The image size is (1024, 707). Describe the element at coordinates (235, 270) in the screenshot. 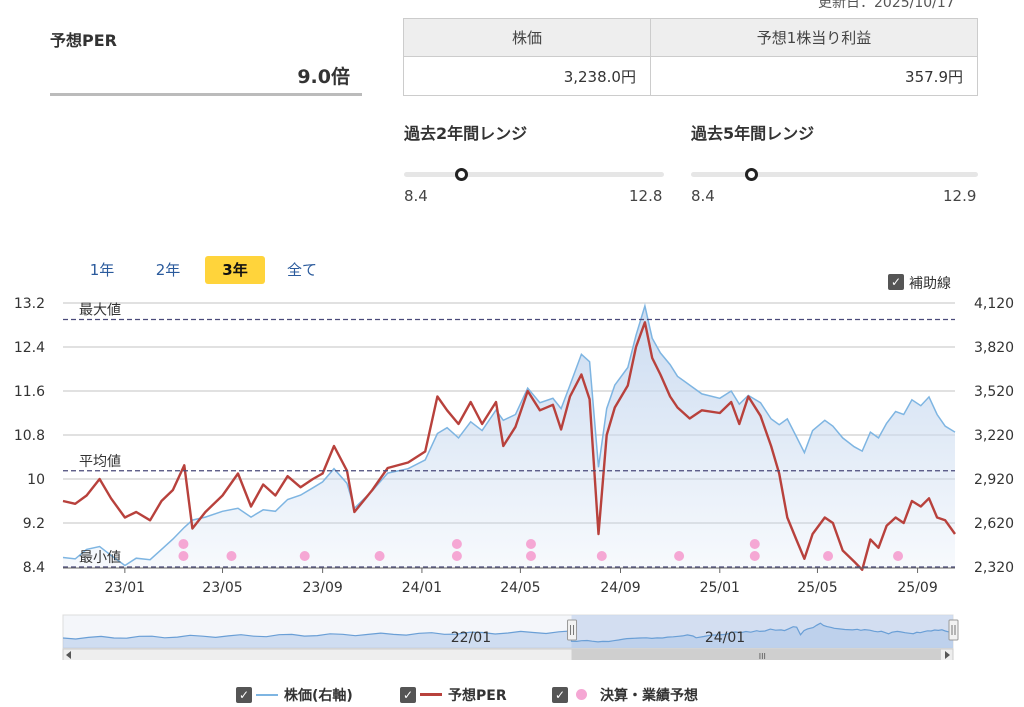

I see `tab-3y: 3年` at that location.